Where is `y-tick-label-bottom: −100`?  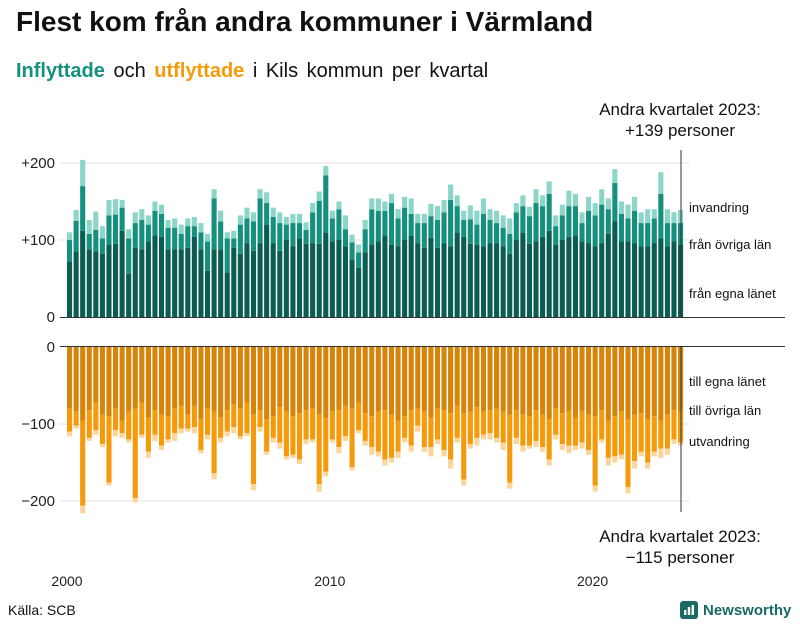
y-tick-label-bottom: −100 is located at coordinates (38, 424).